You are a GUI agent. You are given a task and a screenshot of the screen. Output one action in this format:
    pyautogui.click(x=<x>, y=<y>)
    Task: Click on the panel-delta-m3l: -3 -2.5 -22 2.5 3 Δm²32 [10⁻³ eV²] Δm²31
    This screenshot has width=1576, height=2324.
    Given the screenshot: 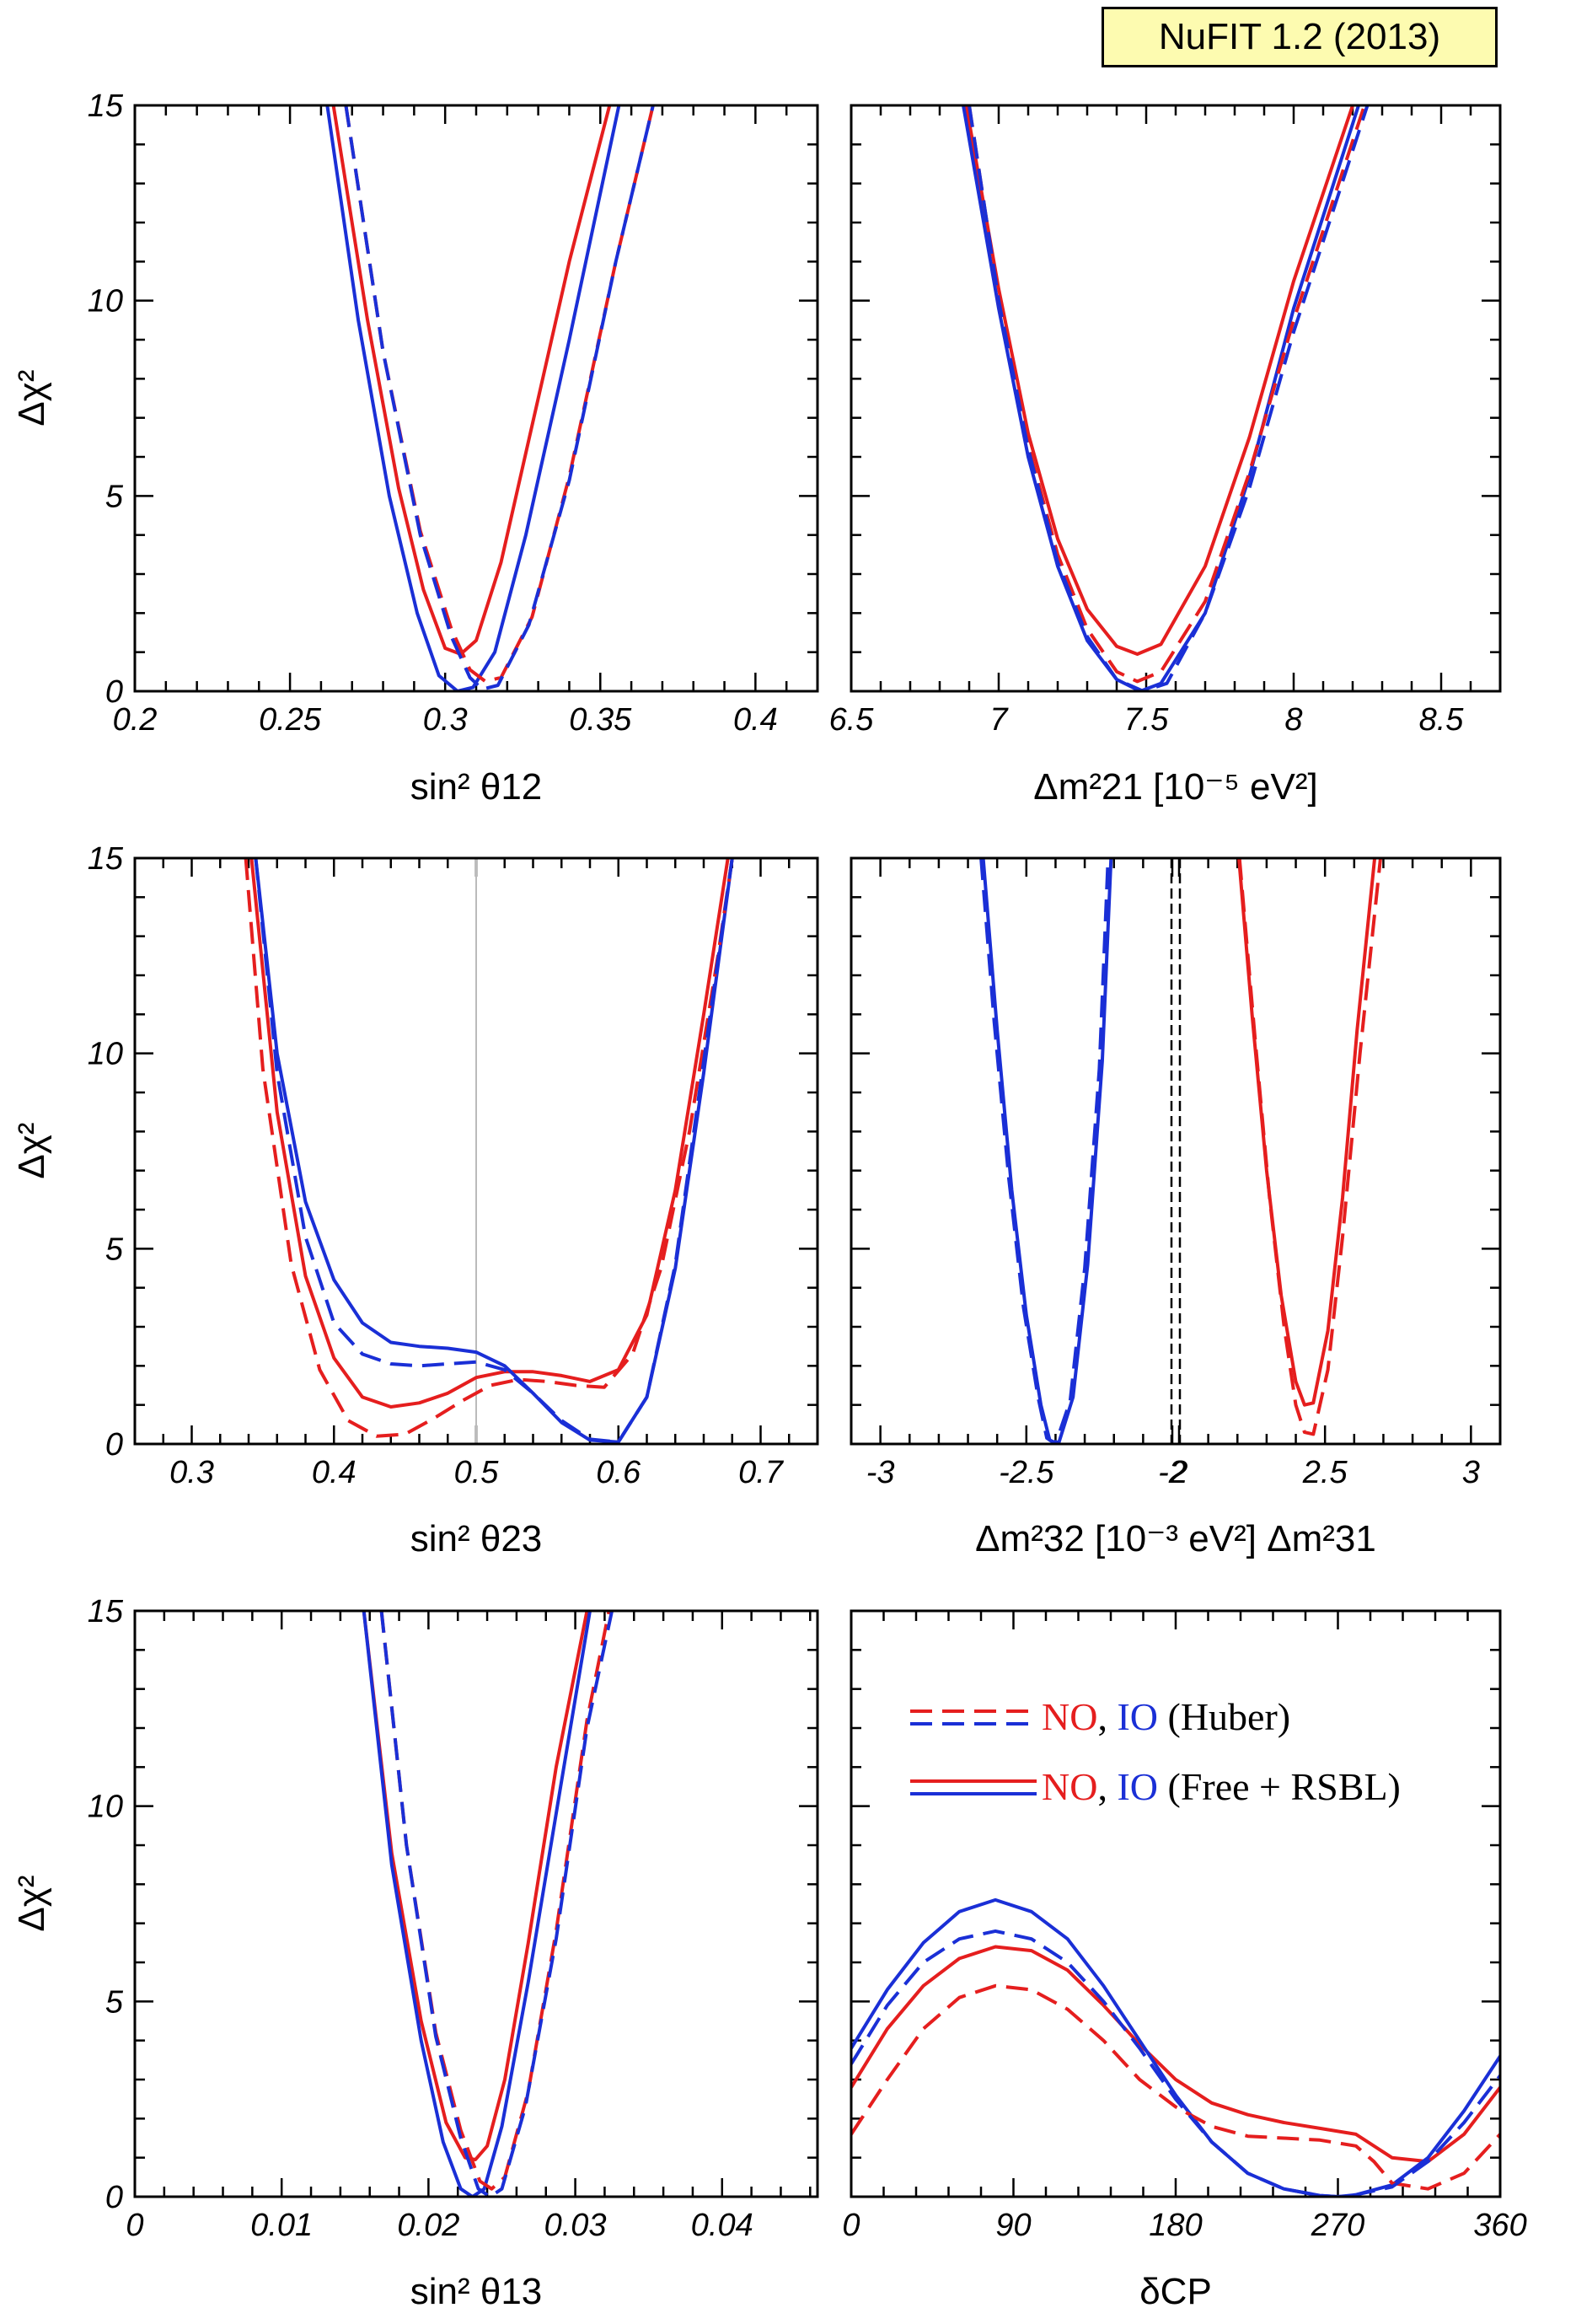 What is the action you would take?
    pyautogui.click(x=1176, y=1207)
    